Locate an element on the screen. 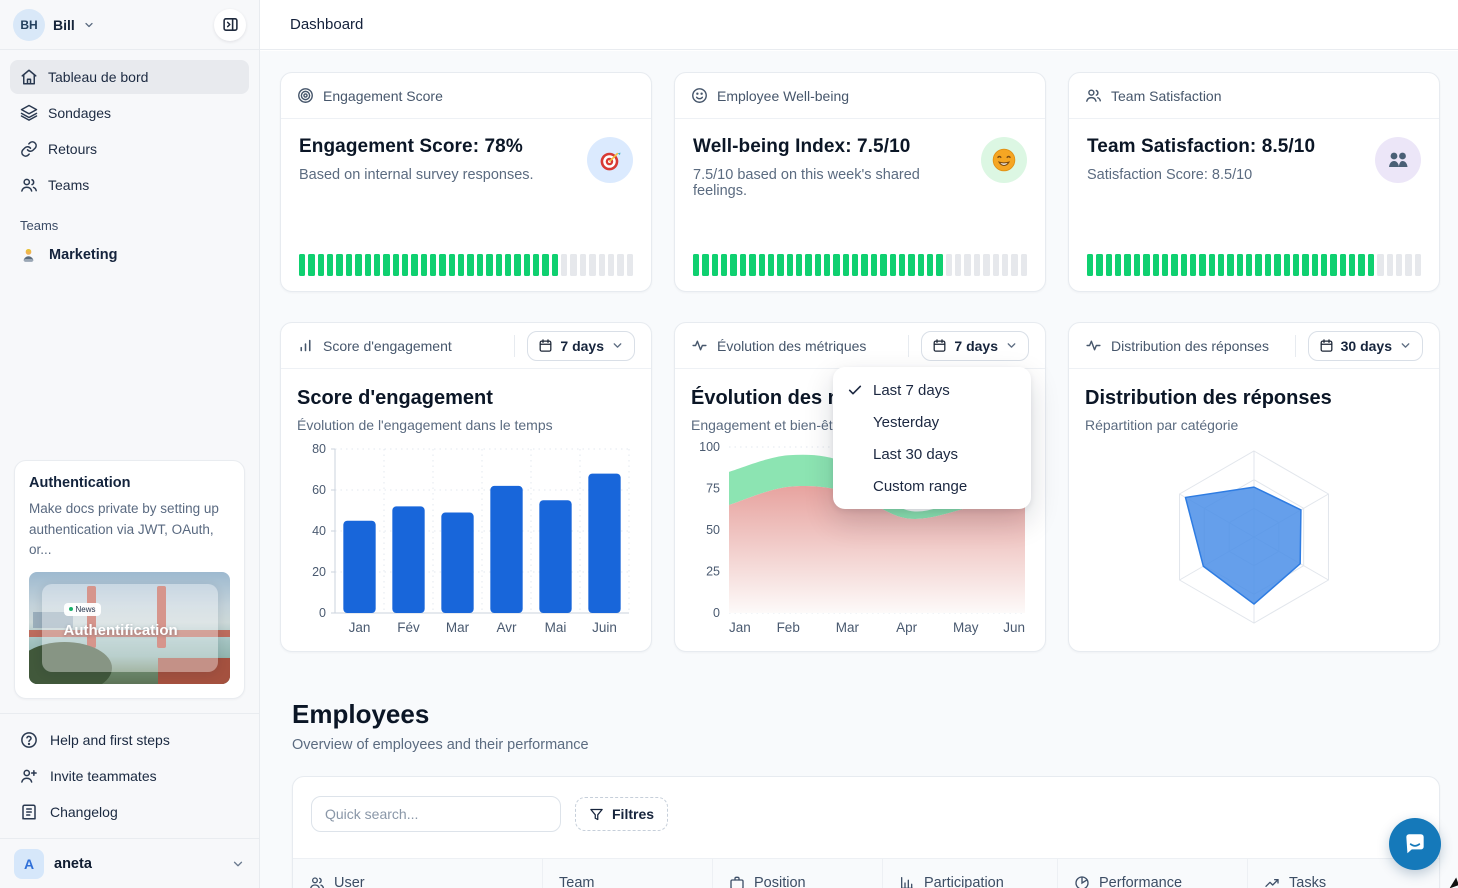  card-header-actions: 30 days is located at coordinates (1358, 345).